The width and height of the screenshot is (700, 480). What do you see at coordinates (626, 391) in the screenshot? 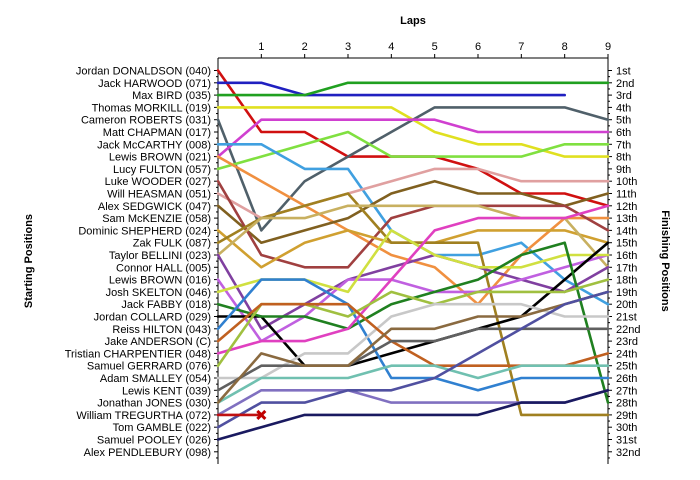
I see `finishing-label: 27th` at bounding box center [626, 391].